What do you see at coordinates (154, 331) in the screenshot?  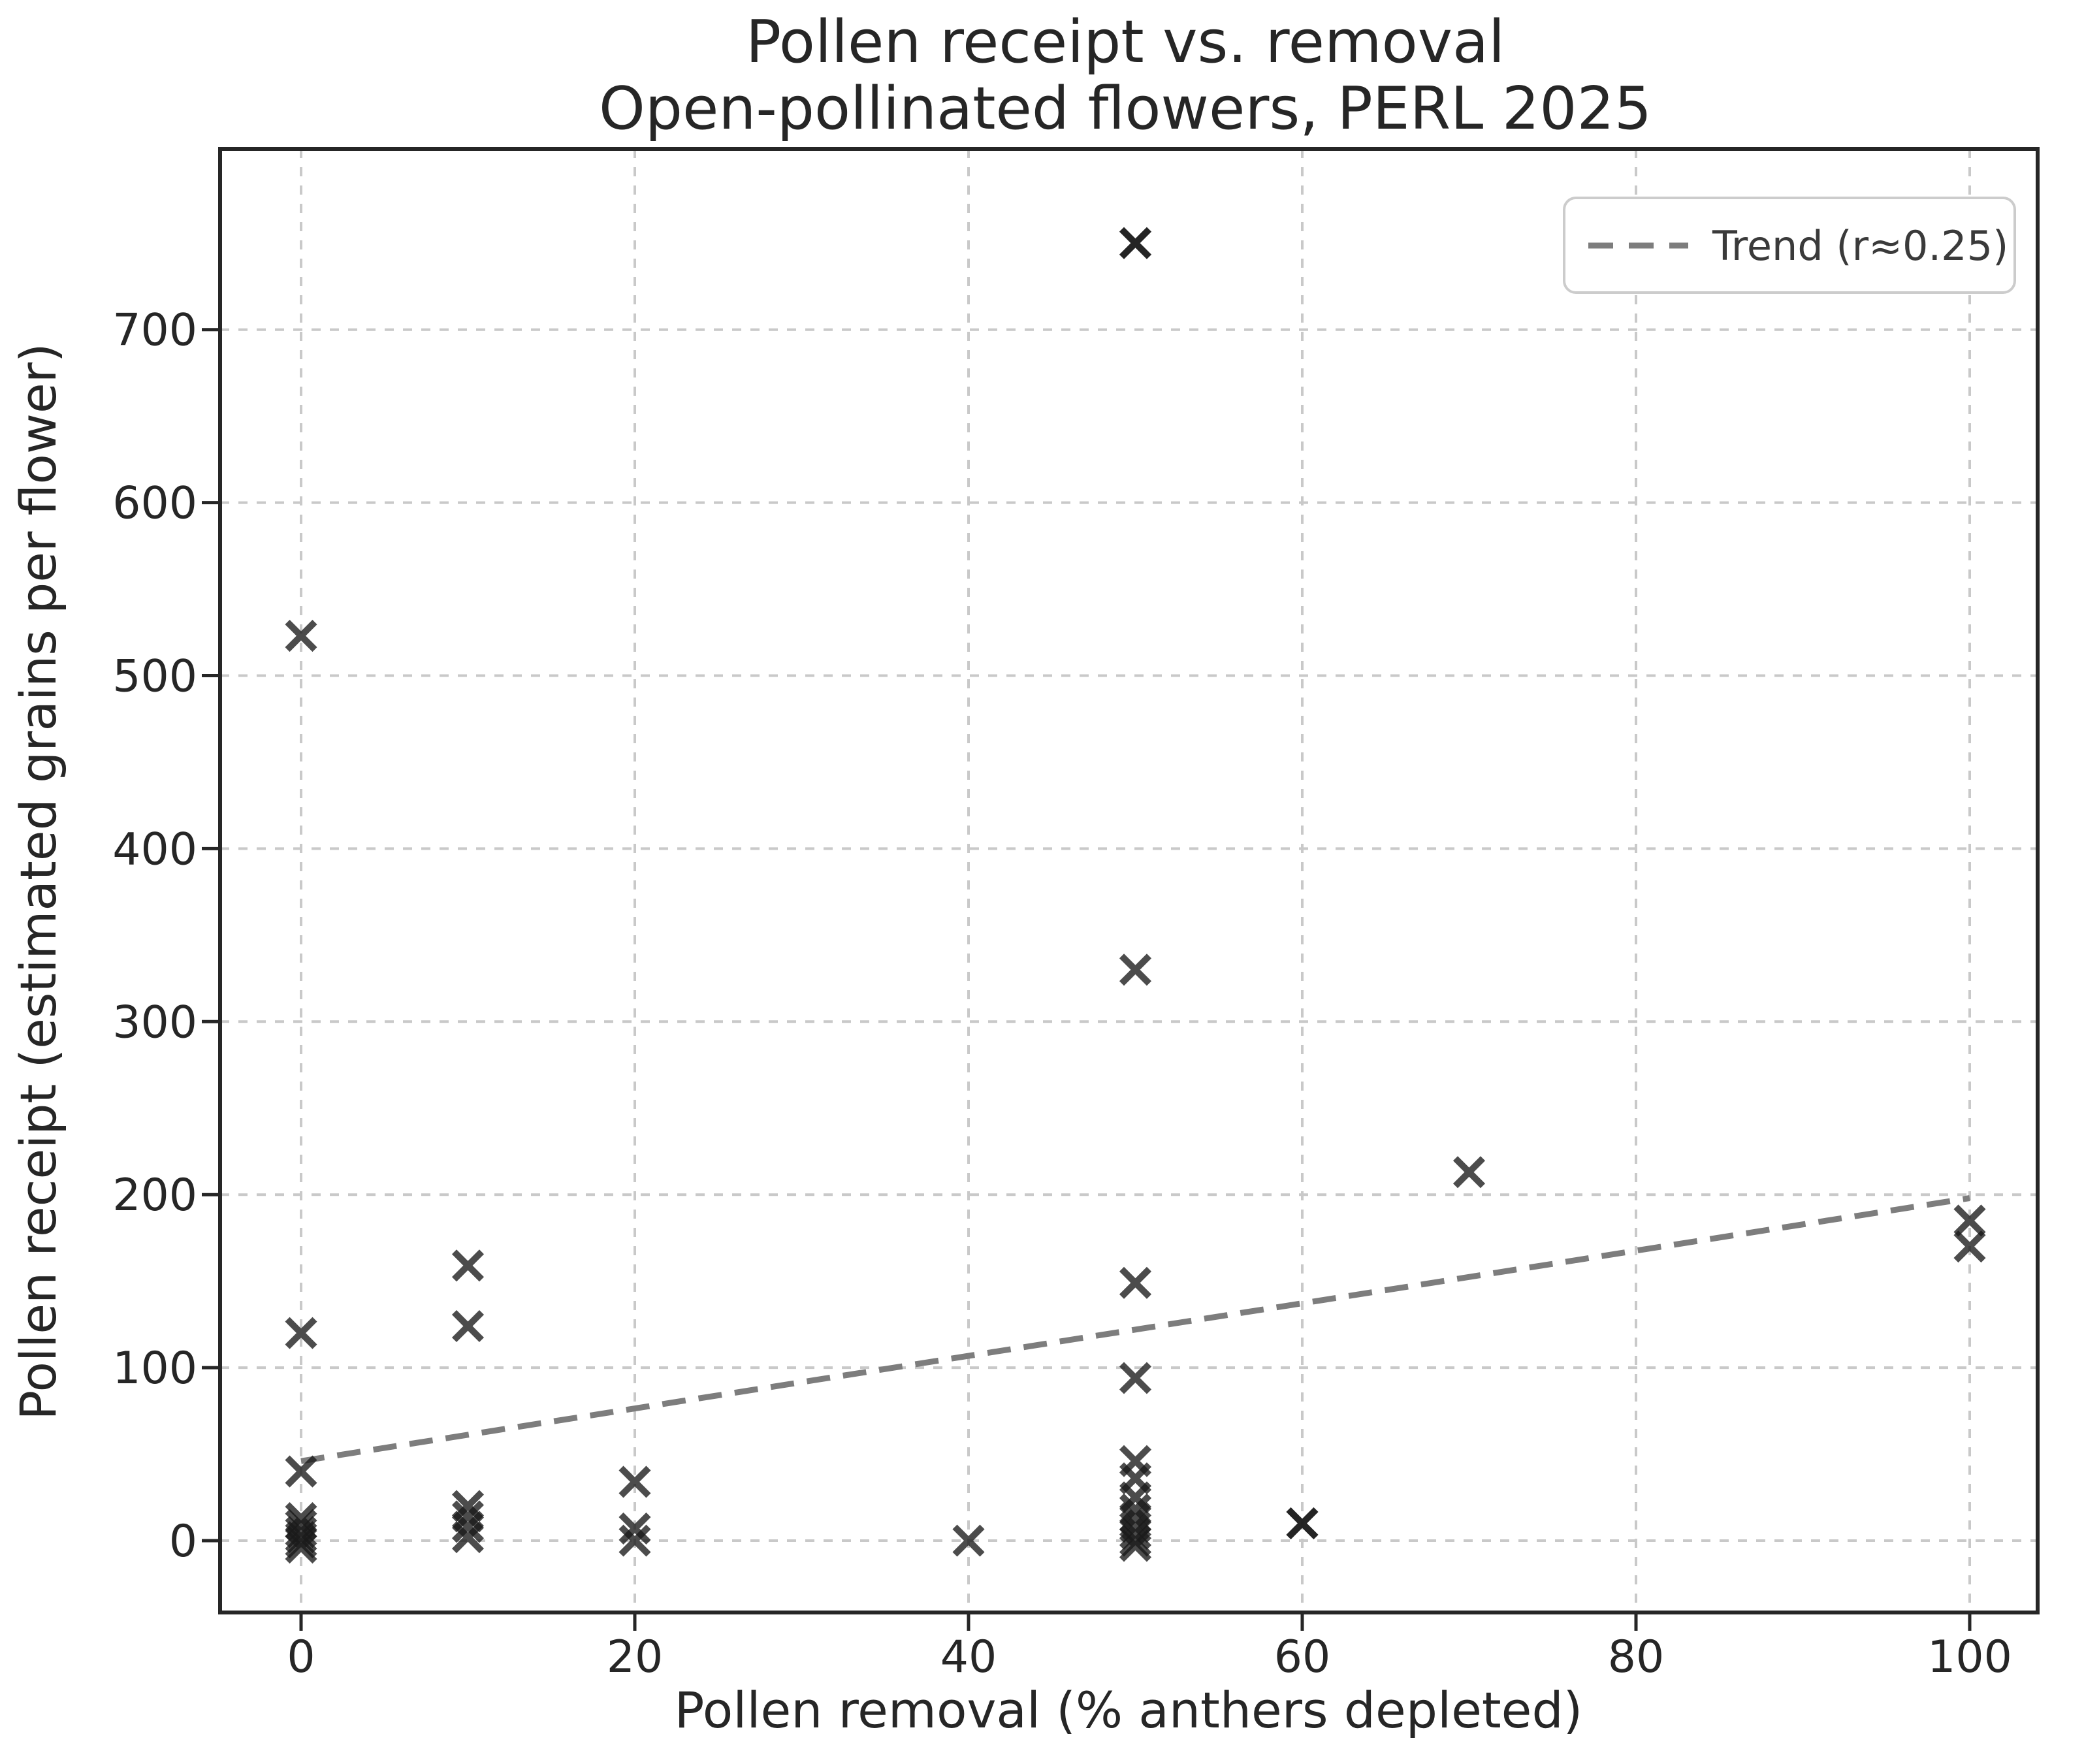 I see `y-tick-label: 700` at bounding box center [154, 331].